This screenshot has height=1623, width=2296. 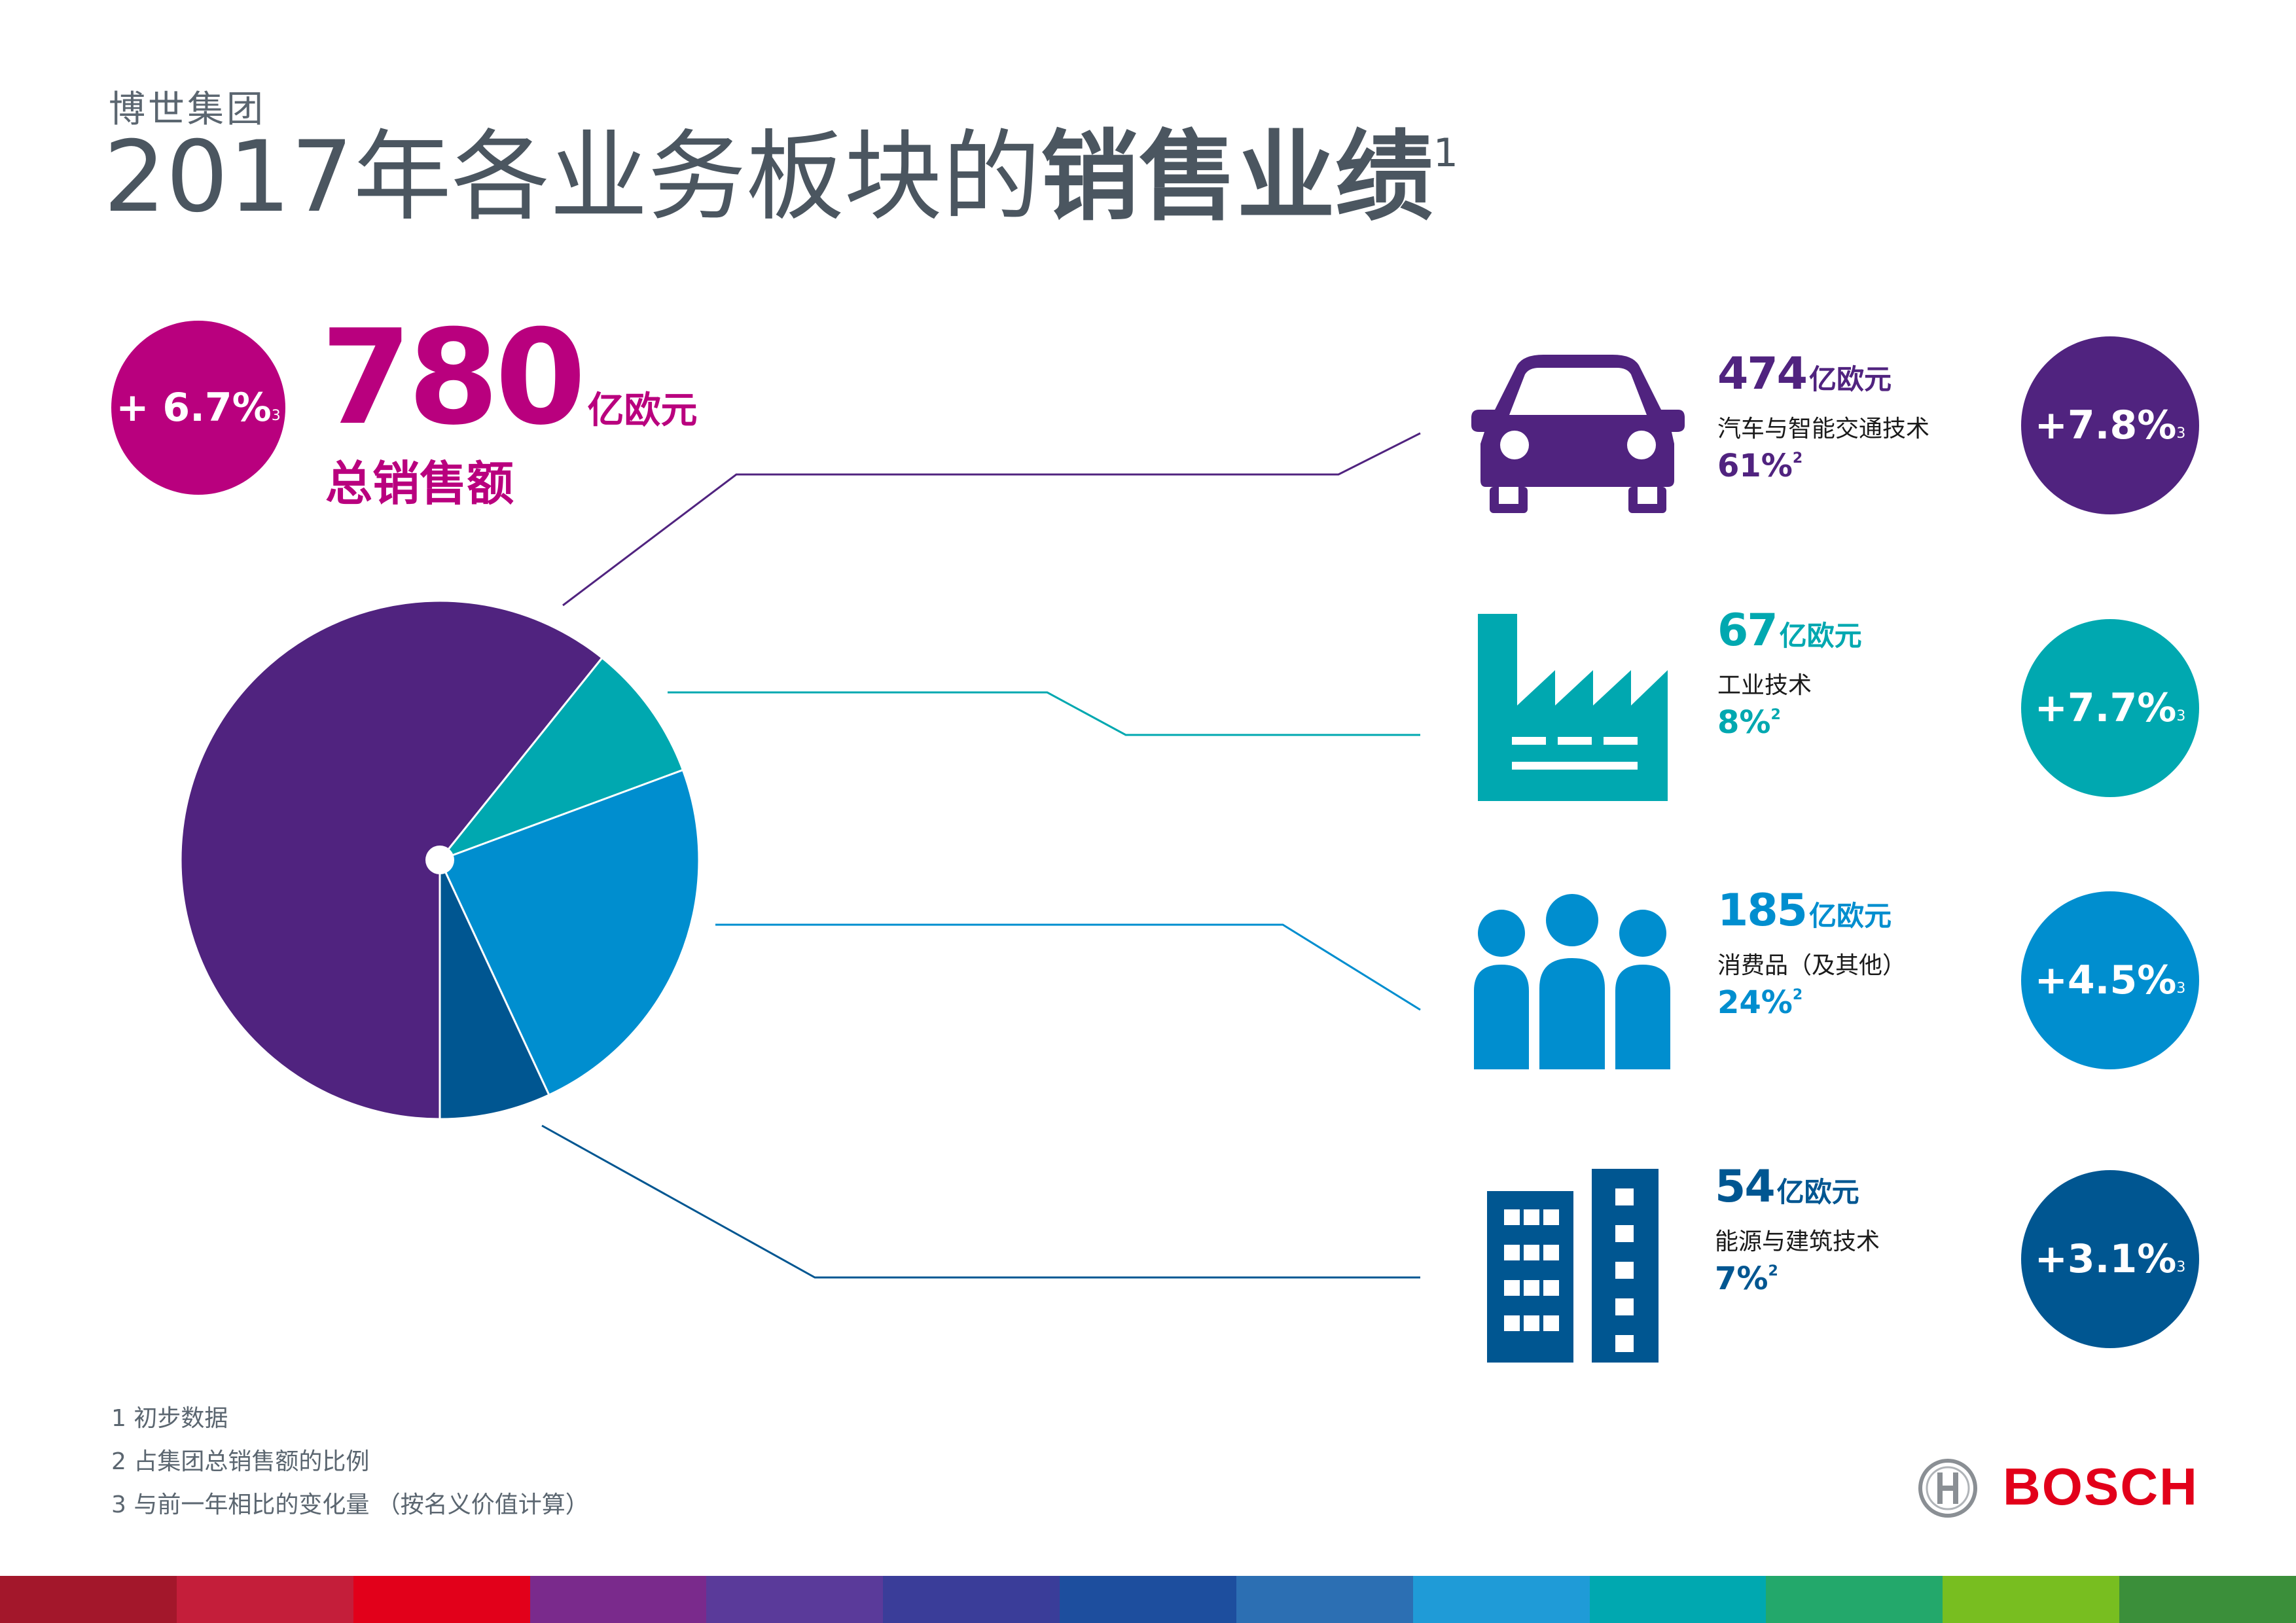 What do you see at coordinates (2105, 425) in the screenshot?
I see `growth-value: +7.8%` at bounding box center [2105, 425].